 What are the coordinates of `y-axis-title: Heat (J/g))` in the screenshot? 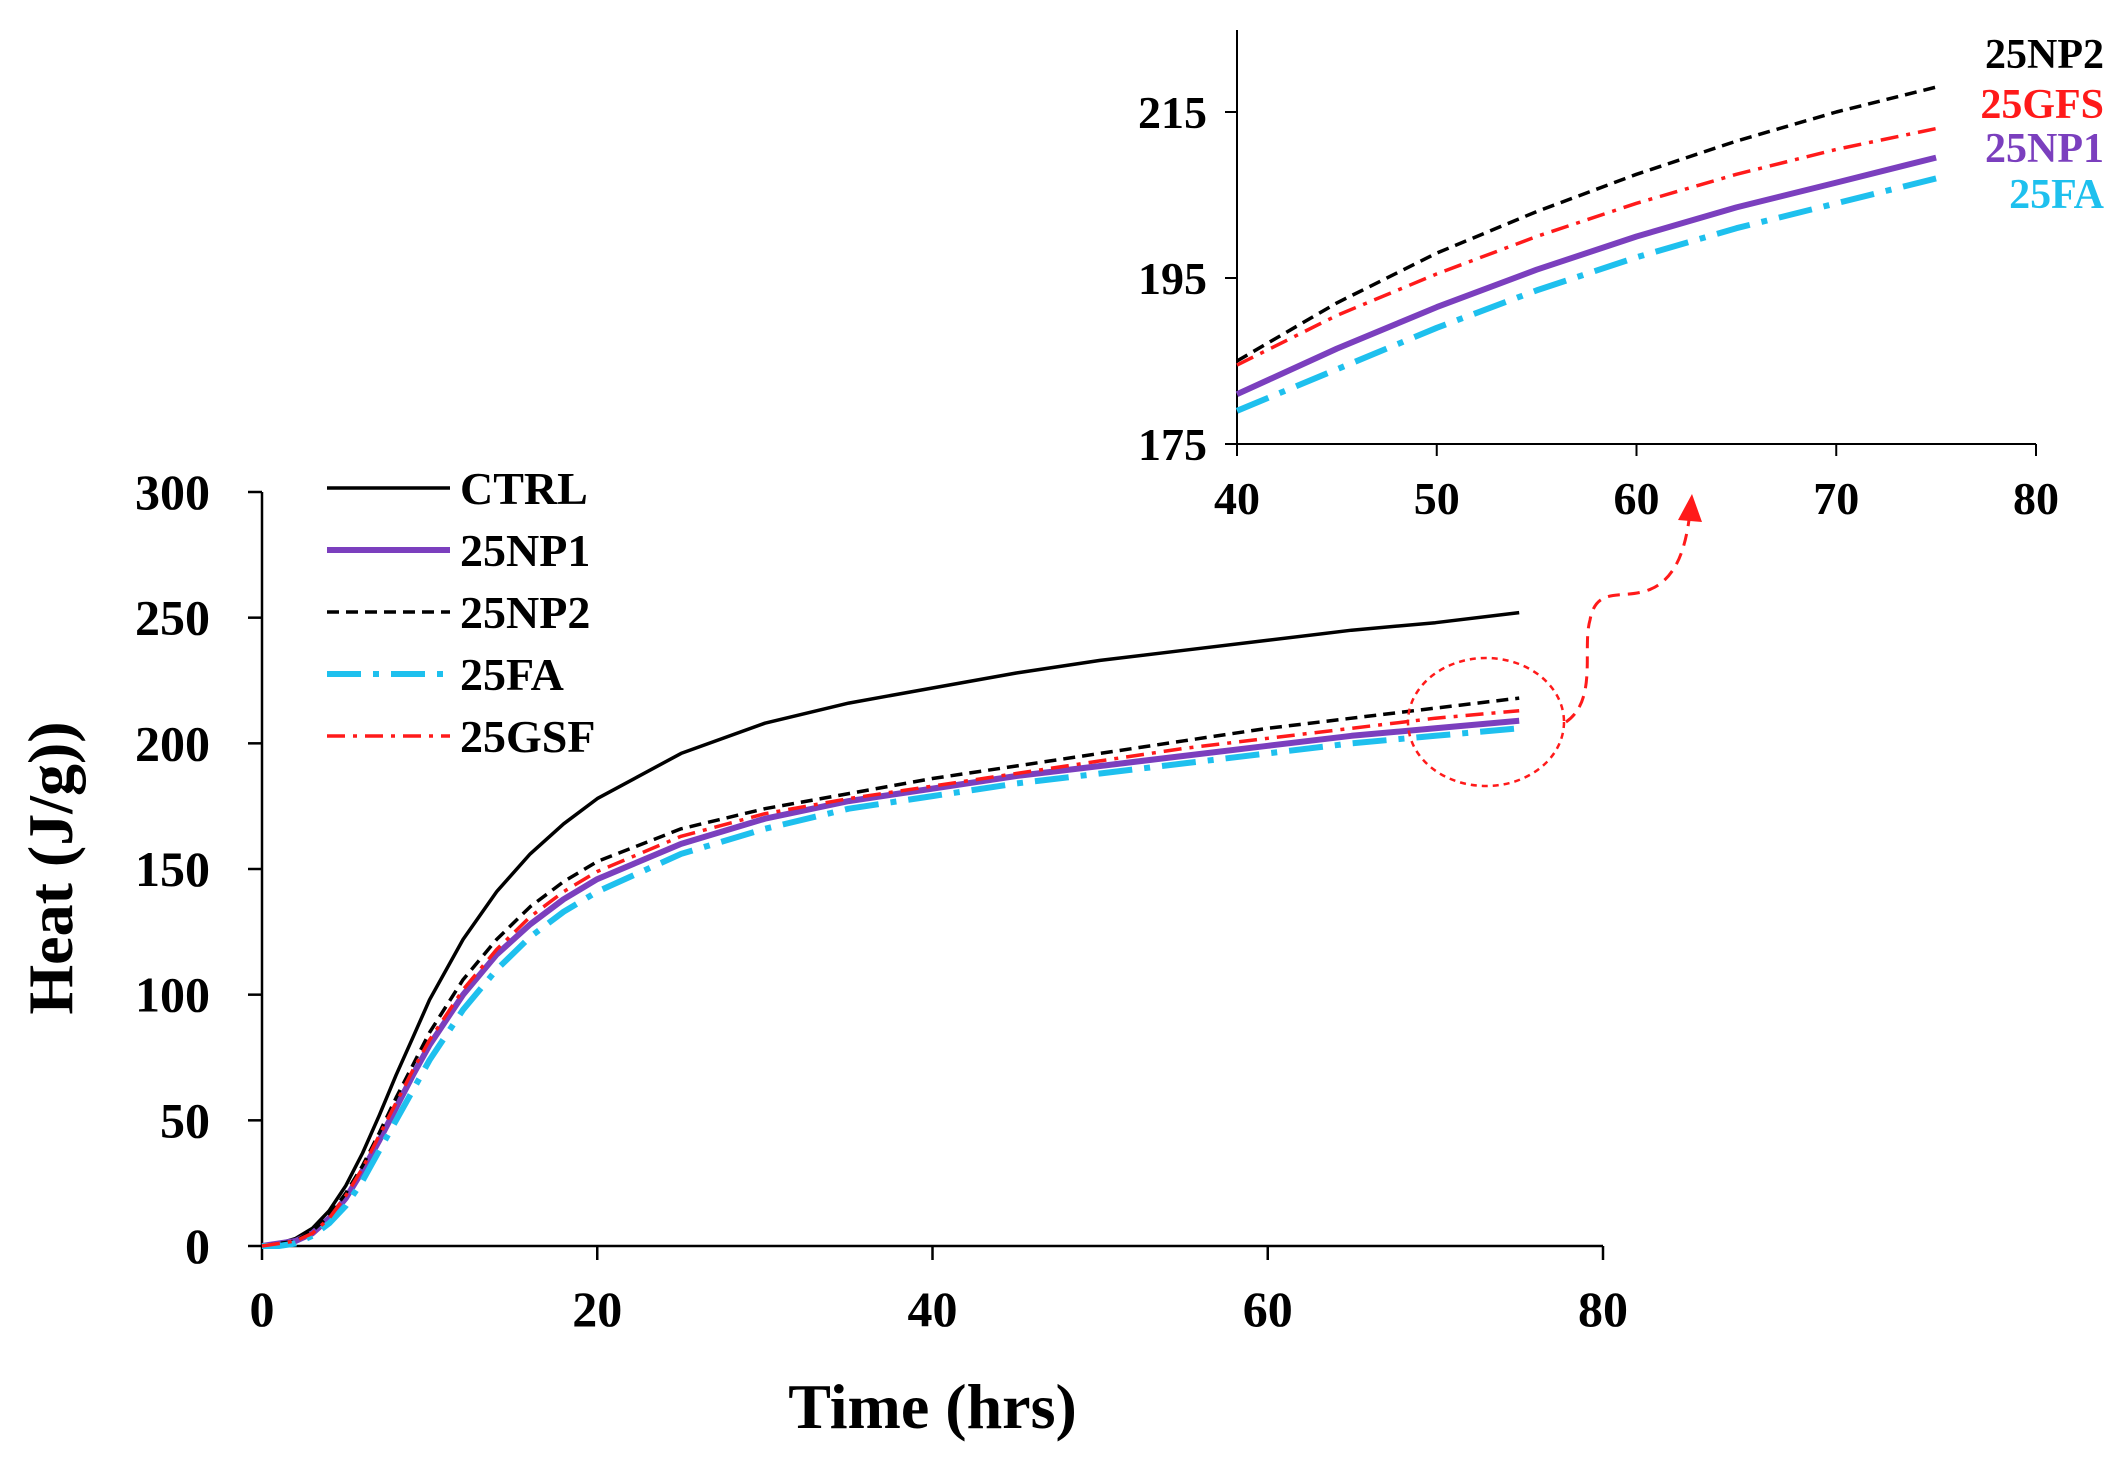 It's located at (50, 867).